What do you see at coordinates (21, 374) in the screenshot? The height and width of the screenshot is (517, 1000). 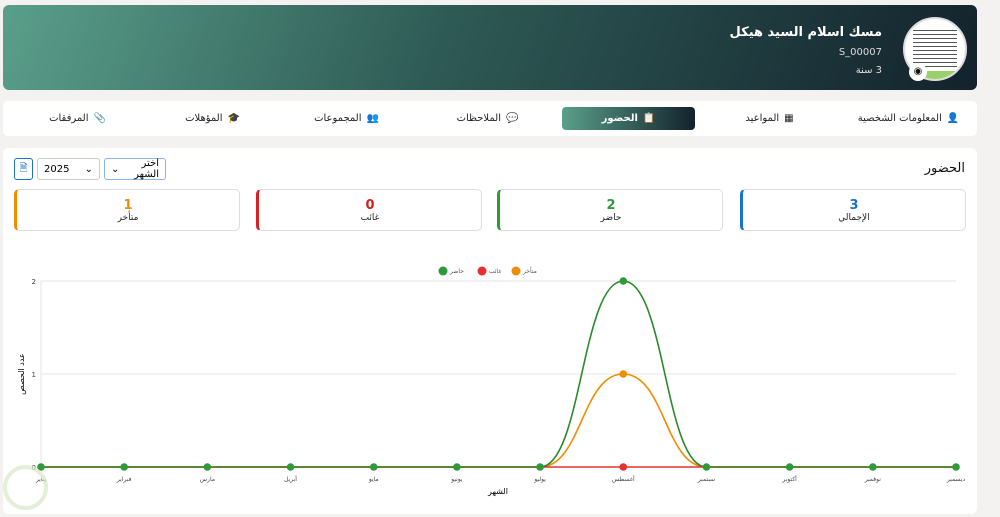 I see `y-axis-label: عدد الحصص` at bounding box center [21, 374].